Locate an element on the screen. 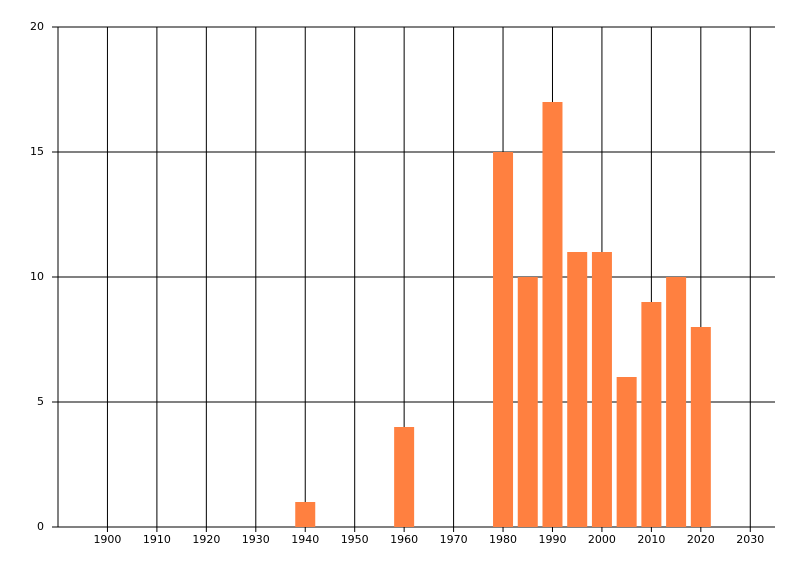 The width and height of the screenshot is (800, 576). y-tick-label: 15 is located at coordinates (37, 151).